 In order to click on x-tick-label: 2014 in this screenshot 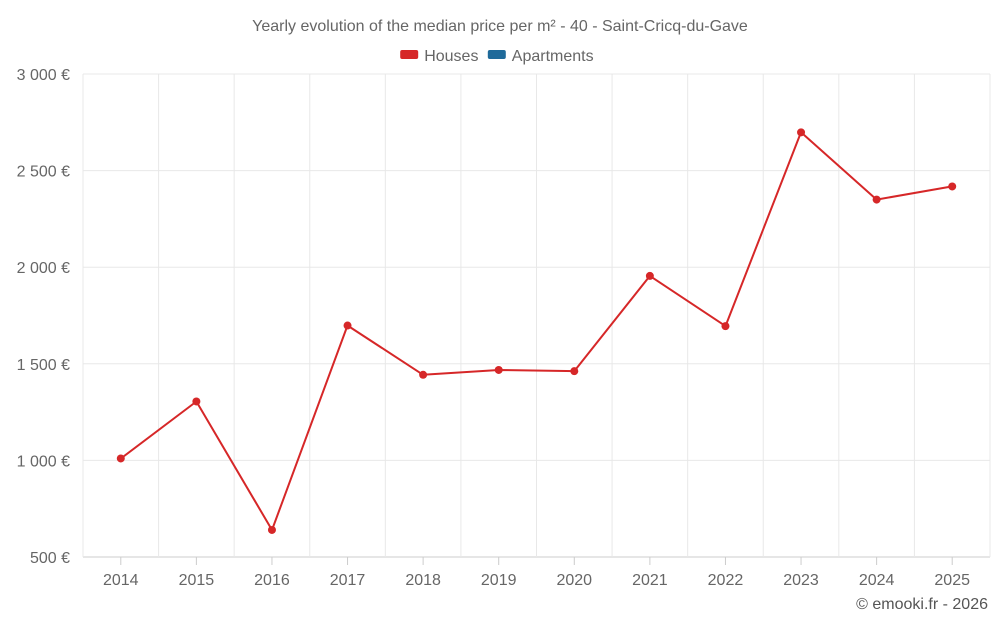, I will do `click(121, 580)`.